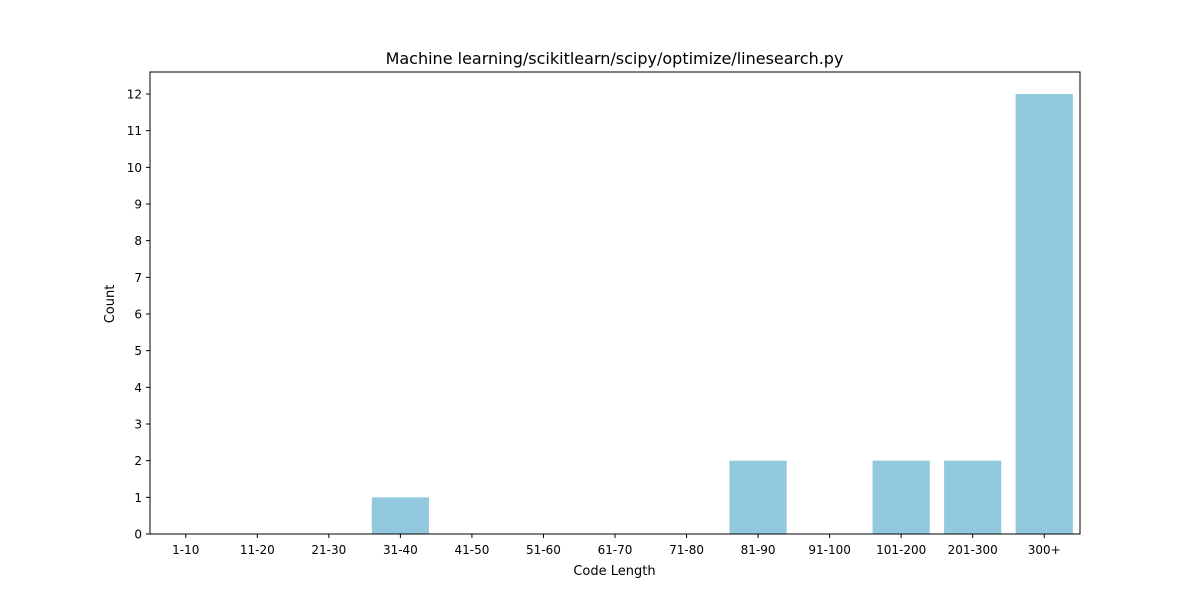 The height and width of the screenshot is (600, 1200). Describe the element at coordinates (185, 550) in the screenshot. I see `x-tick-label: 1-10` at that location.